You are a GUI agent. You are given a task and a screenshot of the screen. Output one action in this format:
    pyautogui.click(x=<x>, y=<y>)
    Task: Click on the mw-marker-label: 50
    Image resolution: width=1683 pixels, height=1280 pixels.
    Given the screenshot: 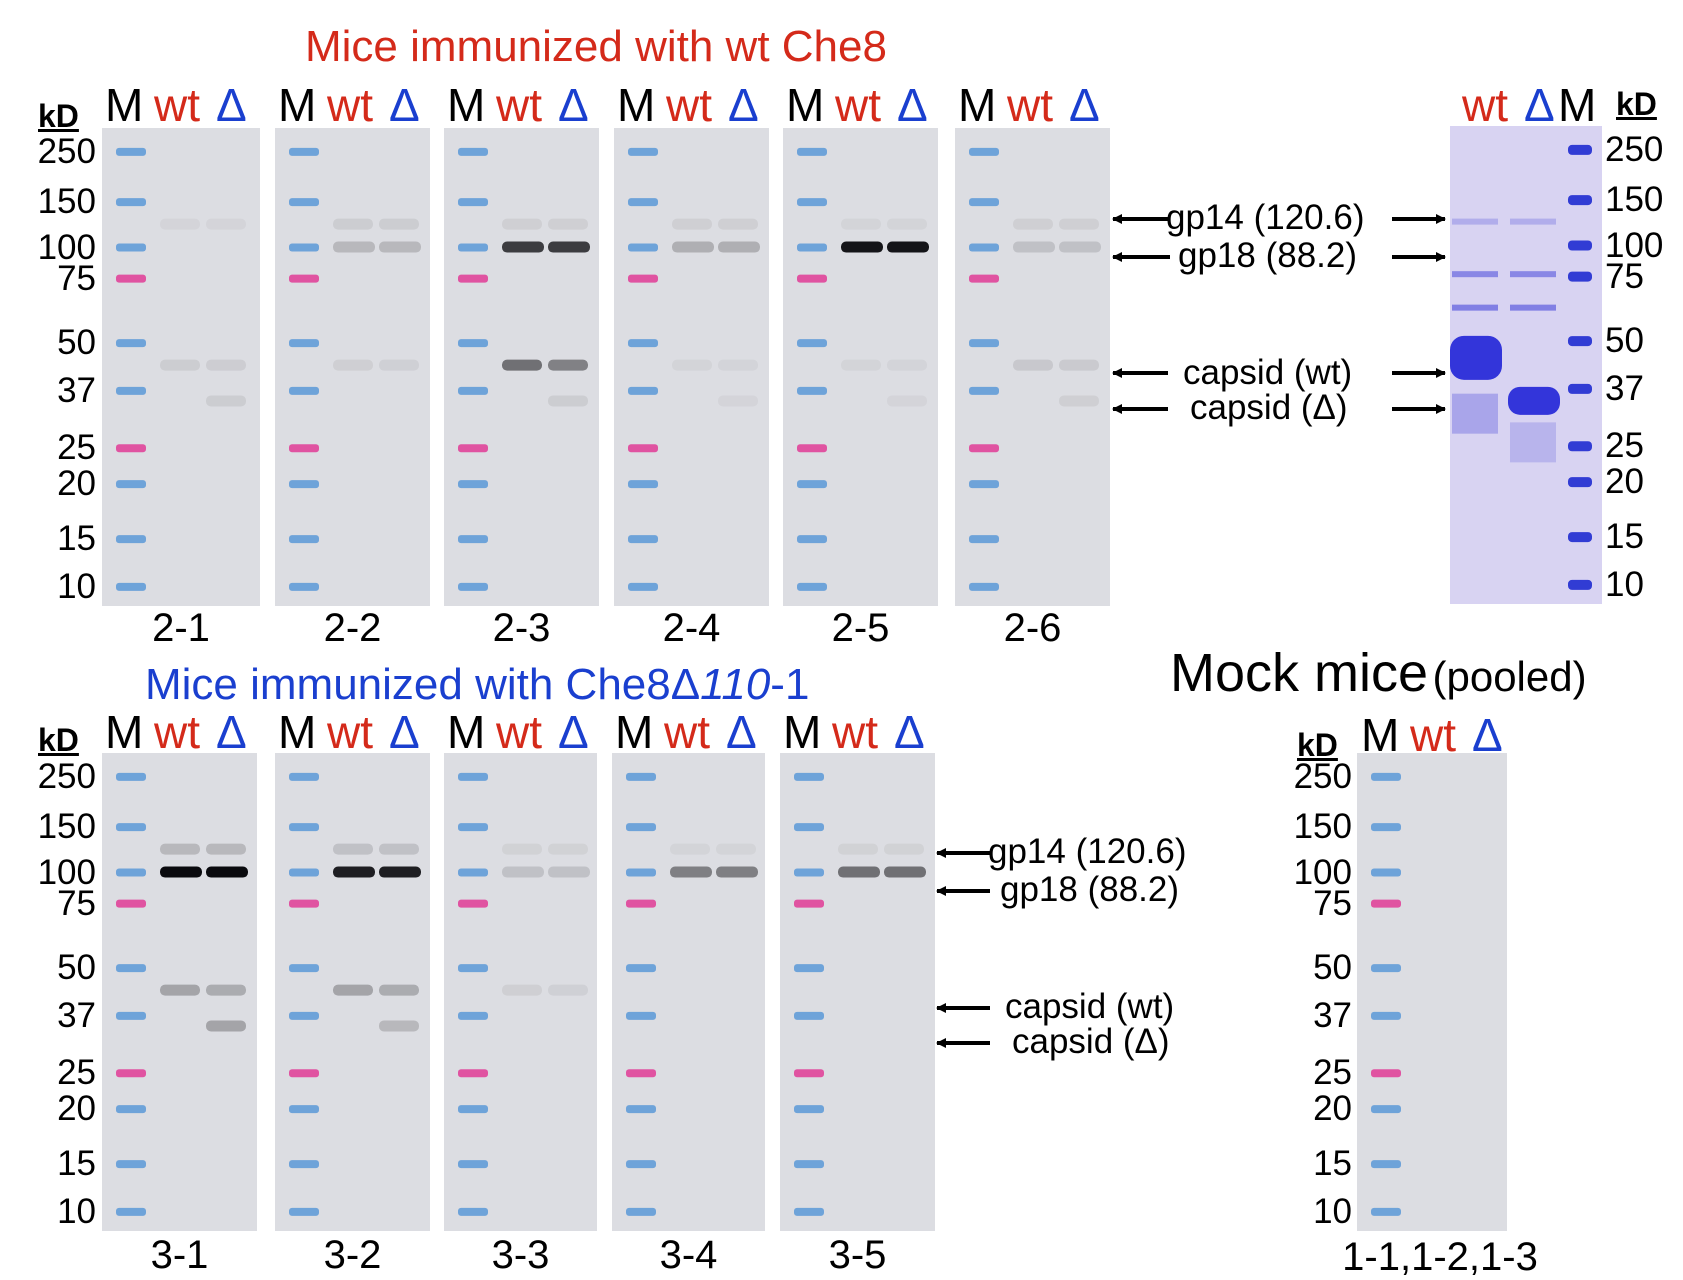 What is the action you would take?
    pyautogui.click(x=1624, y=341)
    